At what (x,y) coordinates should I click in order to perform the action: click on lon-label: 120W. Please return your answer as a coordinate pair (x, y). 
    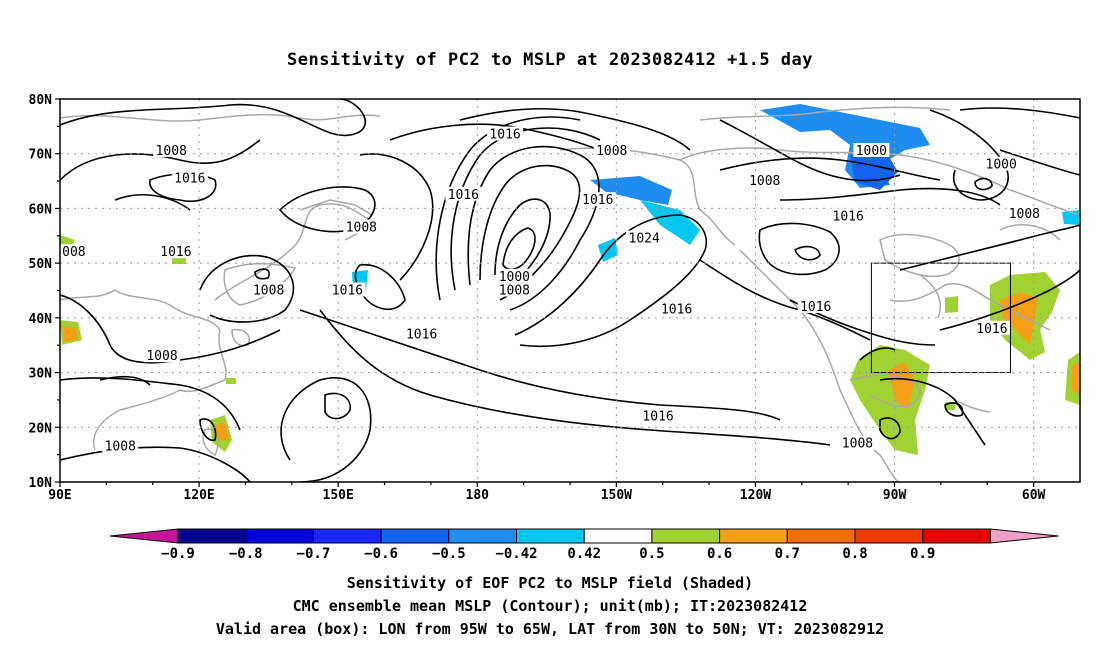
    Looking at the image, I should click on (755, 495).